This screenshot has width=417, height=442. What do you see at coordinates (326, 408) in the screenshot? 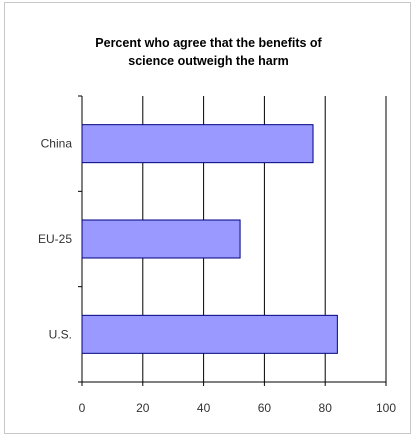
I see `x-tick-label: 80` at bounding box center [326, 408].